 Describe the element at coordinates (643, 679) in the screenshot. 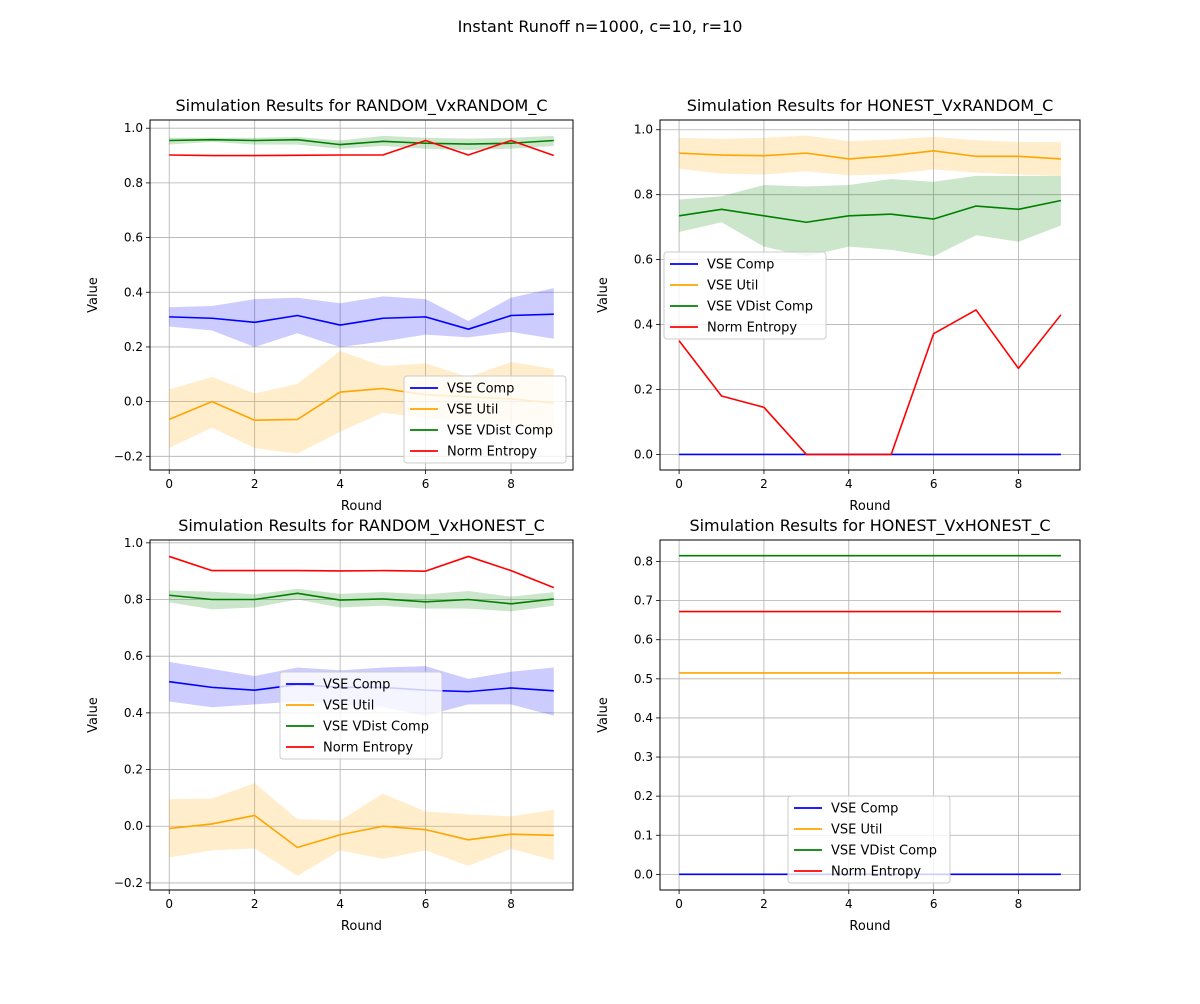

I see `y-tick-label: 0.5` at that location.